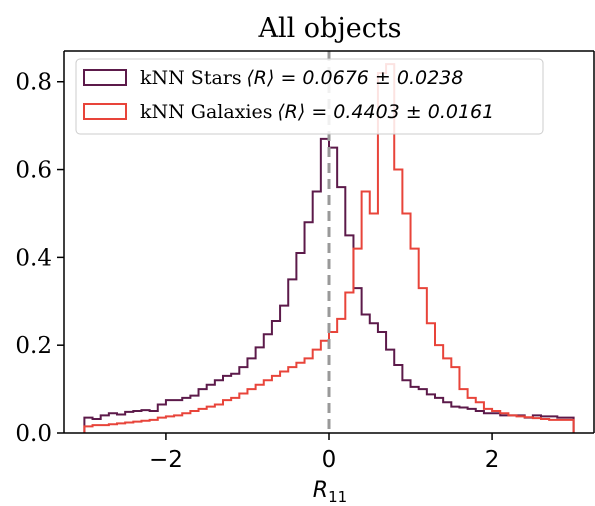  I want to click on legend-swatch-stars, so click(105, 77).